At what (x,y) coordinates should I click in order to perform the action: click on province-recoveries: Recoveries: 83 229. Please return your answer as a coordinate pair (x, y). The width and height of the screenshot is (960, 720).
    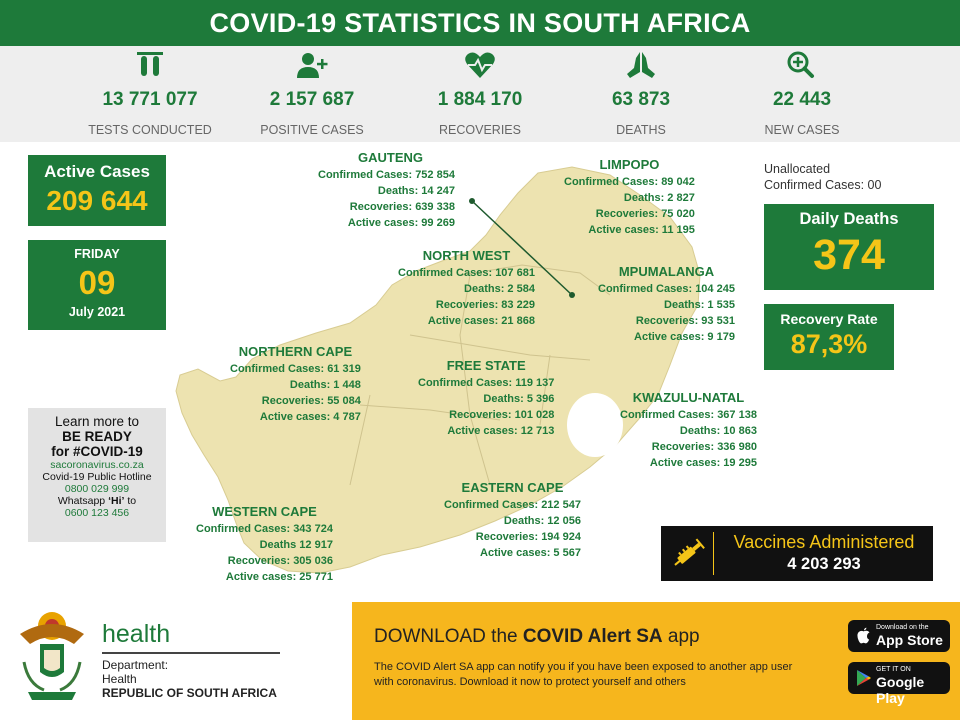
    Looking at the image, I should click on (485, 305).